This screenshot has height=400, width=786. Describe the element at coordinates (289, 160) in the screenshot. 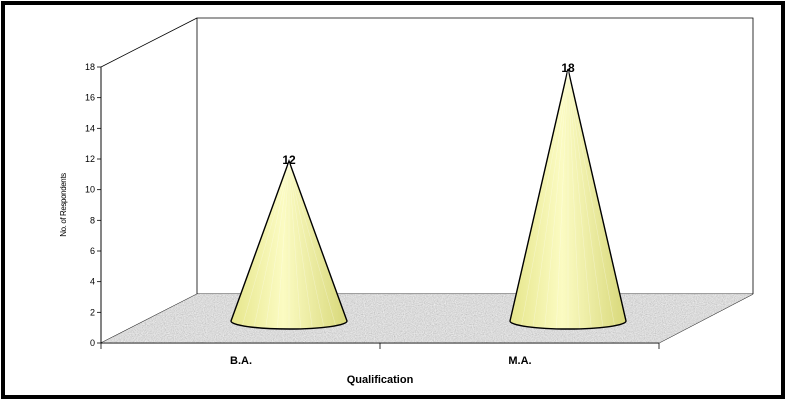

I see `data-label: 12` at that location.